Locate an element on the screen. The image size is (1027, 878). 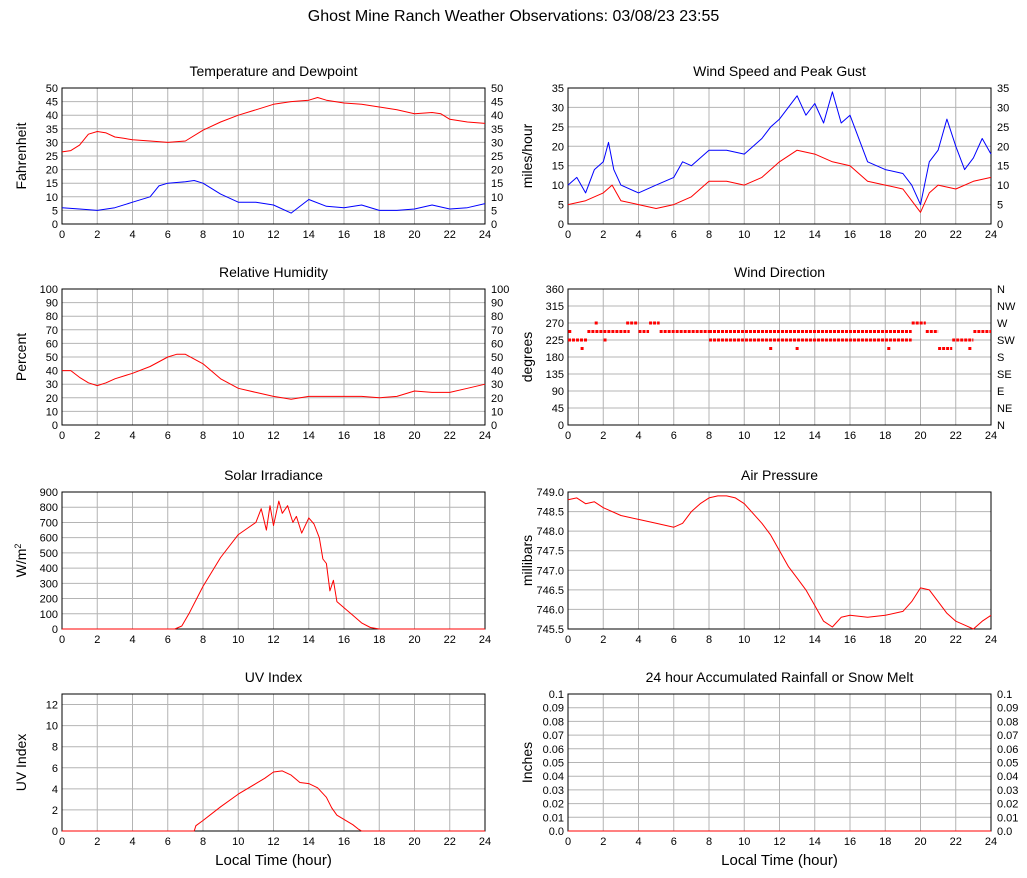
wdir-xtick-label: 10 is located at coordinates (744, 436).